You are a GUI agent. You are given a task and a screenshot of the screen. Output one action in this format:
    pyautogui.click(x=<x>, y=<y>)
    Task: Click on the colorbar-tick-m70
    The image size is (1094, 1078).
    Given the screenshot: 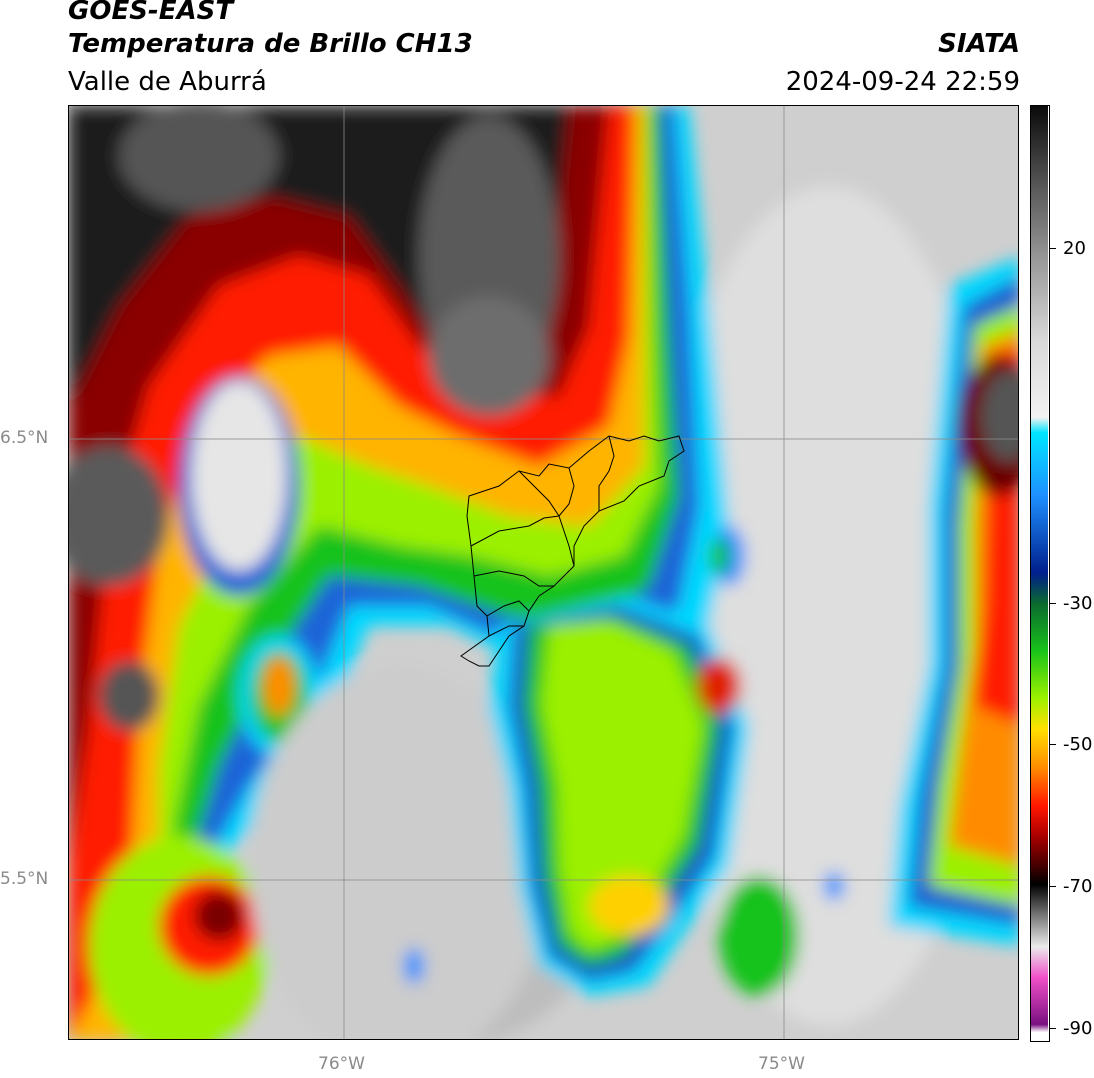 What is the action you would take?
    pyautogui.click(x=1053, y=886)
    